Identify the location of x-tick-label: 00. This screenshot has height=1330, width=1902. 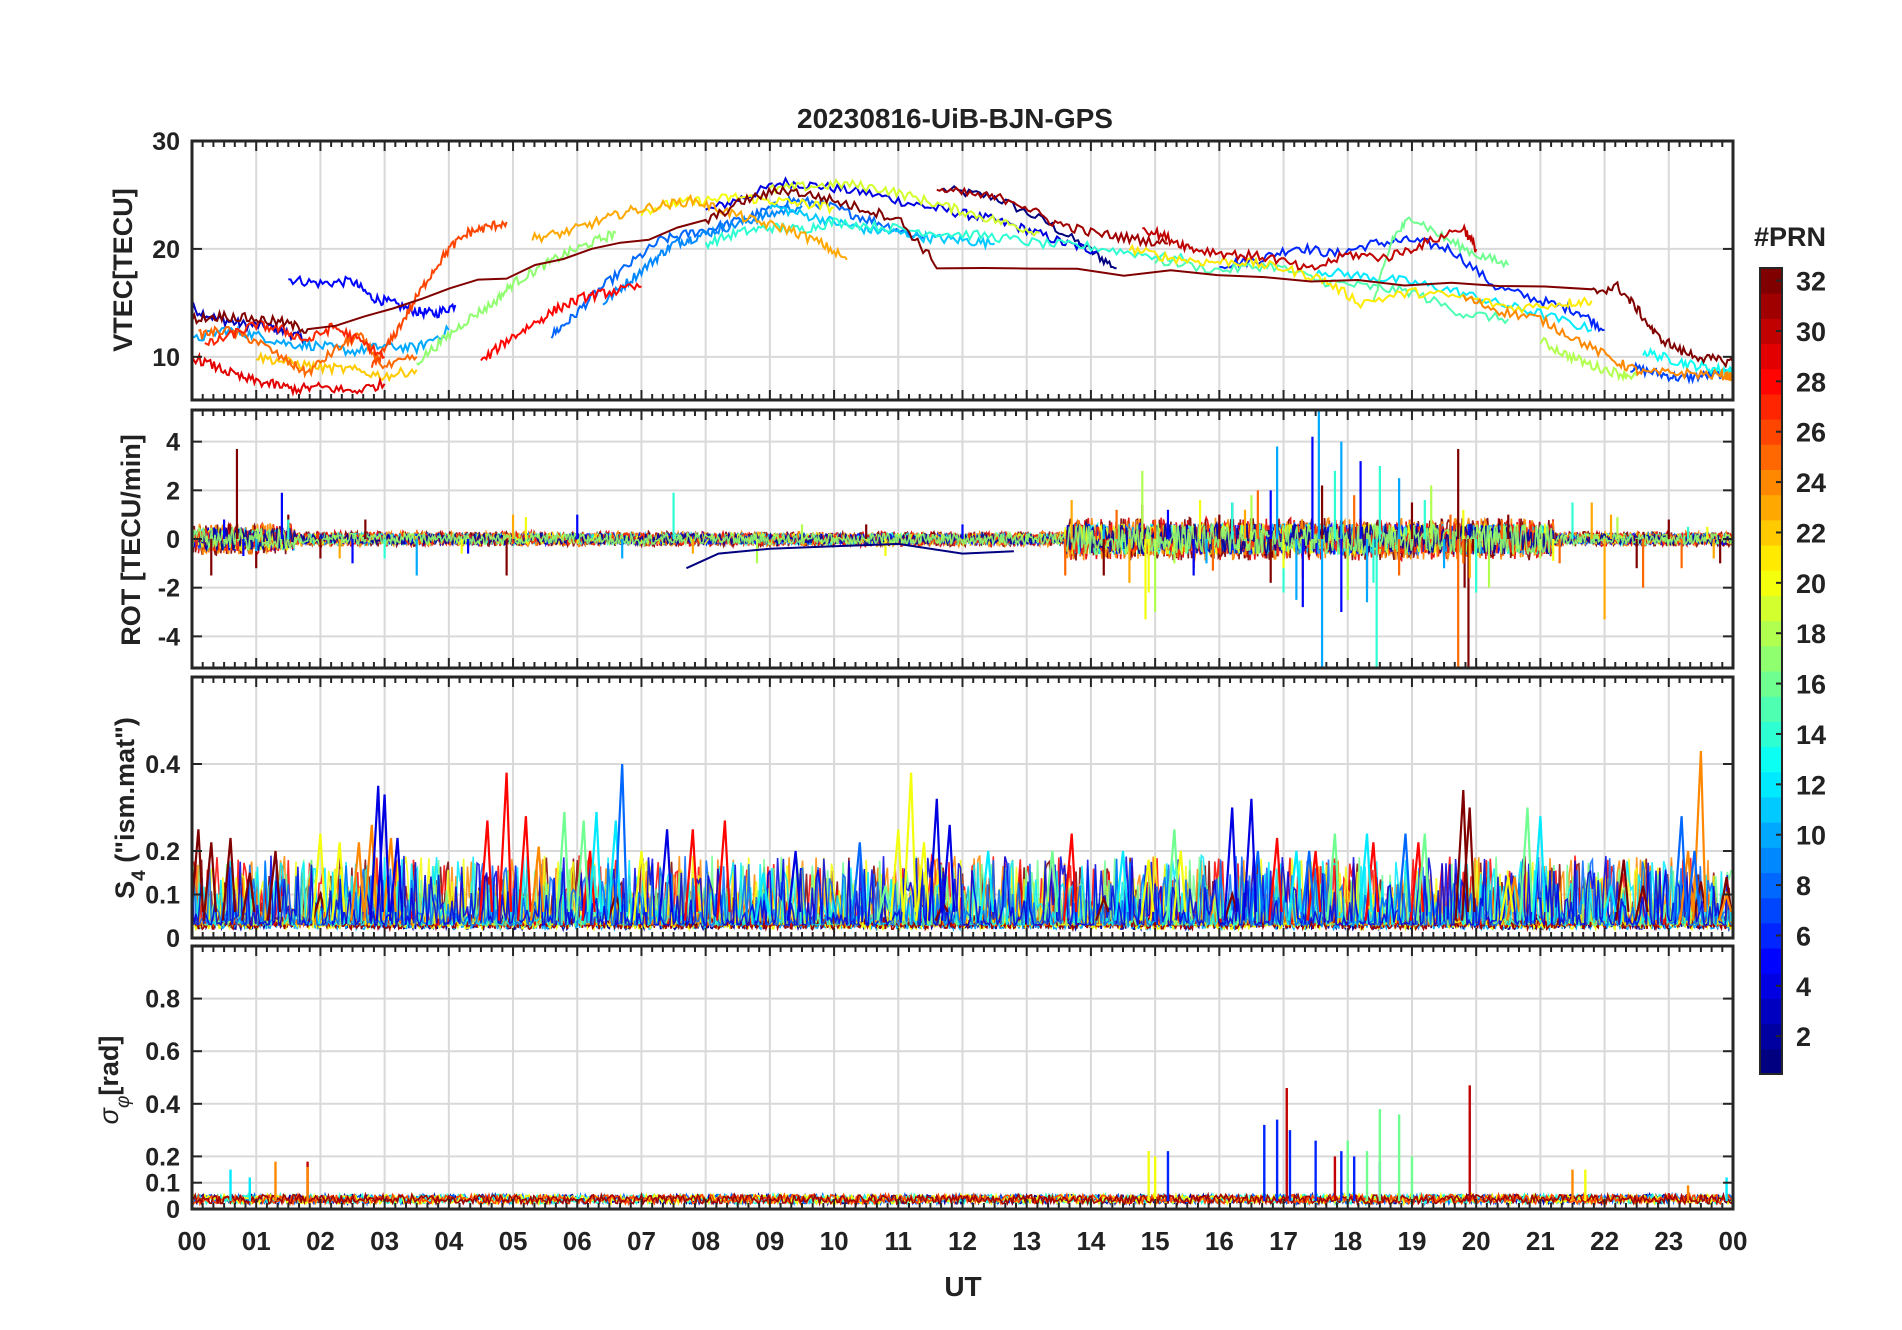
(1733, 1241).